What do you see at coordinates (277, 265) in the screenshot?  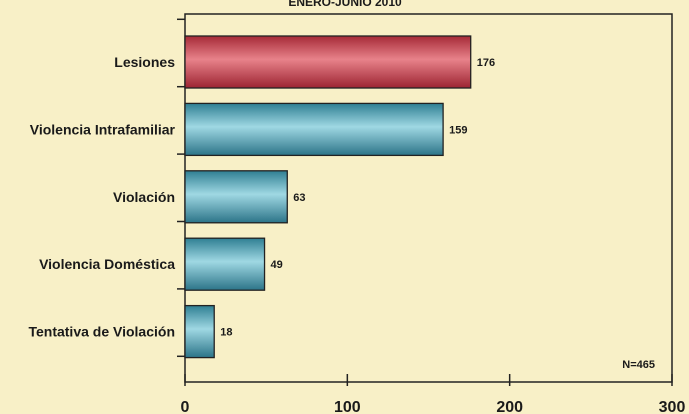 I see `data-label: 49` at bounding box center [277, 265].